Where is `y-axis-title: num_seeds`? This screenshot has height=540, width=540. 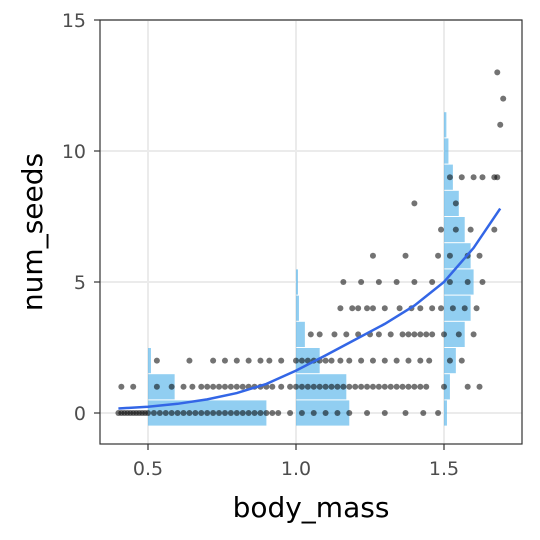
y-axis-title: num_seeds is located at coordinates (32, 232).